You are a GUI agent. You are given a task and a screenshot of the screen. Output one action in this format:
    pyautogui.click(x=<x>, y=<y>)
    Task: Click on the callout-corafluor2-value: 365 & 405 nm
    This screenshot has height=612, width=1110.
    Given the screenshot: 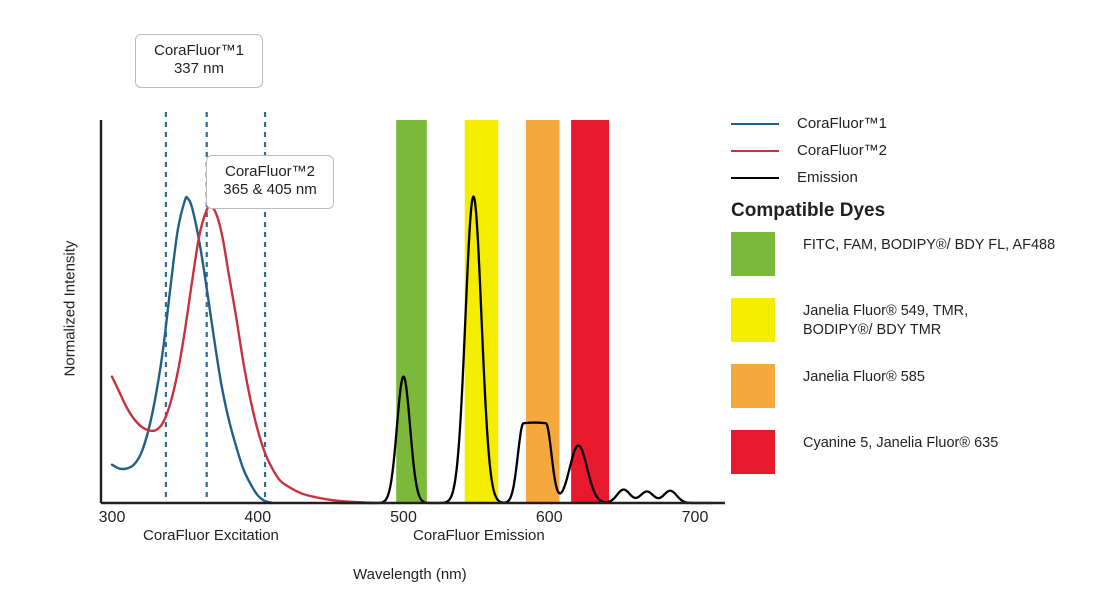 What is the action you would take?
    pyautogui.click(x=270, y=190)
    